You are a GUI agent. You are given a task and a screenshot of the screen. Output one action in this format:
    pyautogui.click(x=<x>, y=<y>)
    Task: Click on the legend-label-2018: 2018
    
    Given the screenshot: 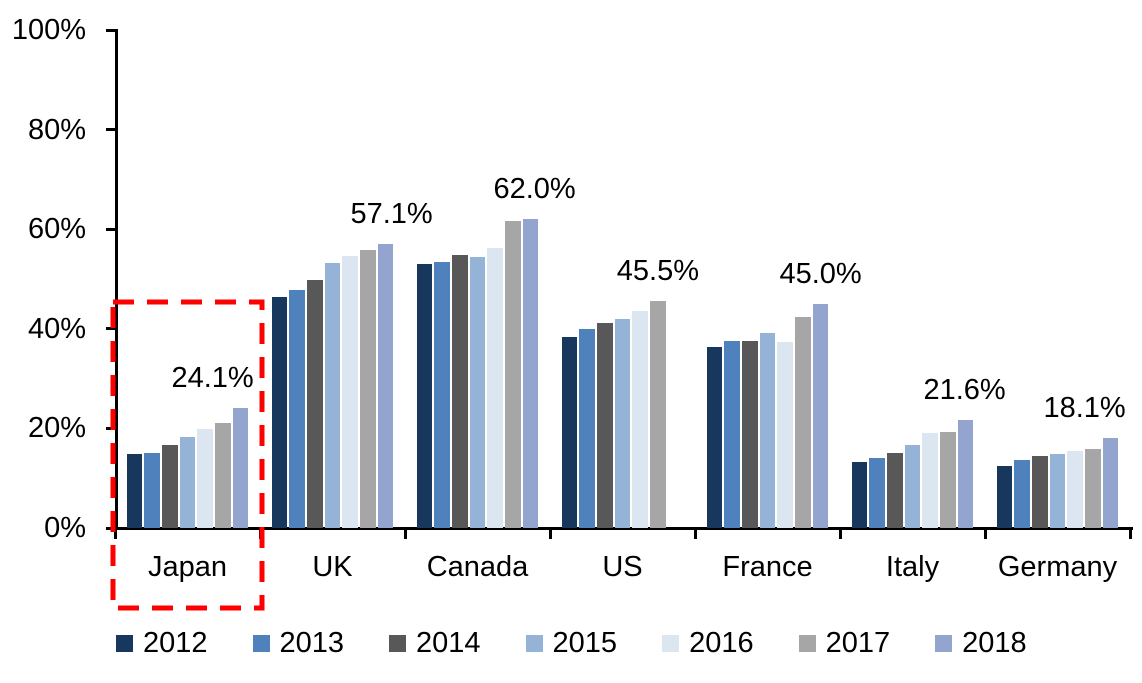 What is the action you would take?
    pyautogui.click(x=994, y=643)
    